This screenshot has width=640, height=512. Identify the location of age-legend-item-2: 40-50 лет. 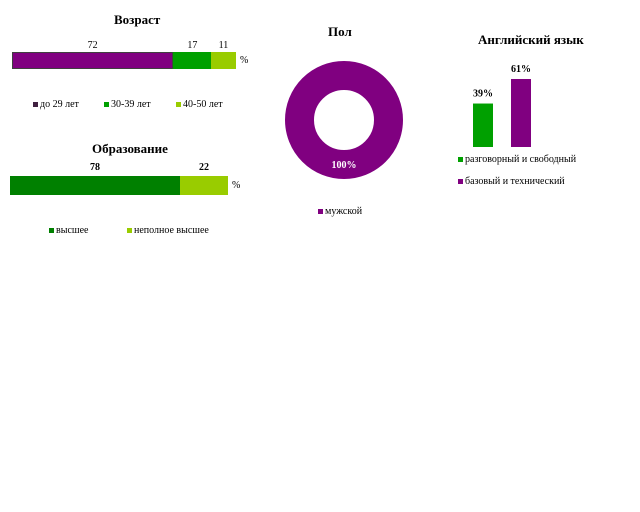
(199, 104).